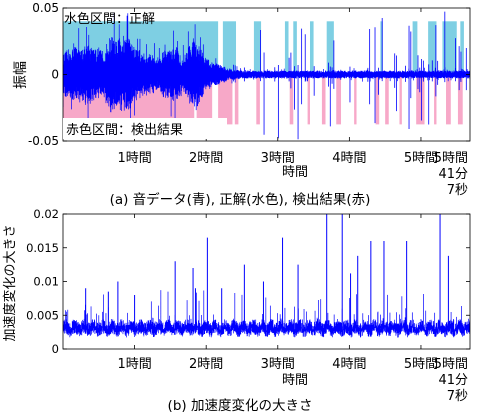  Describe the element at coordinates (240, 199) in the screenshot. I see `caption-a: (a) 音データ(青), 正解(水色), 検出結果(赤)` at that location.